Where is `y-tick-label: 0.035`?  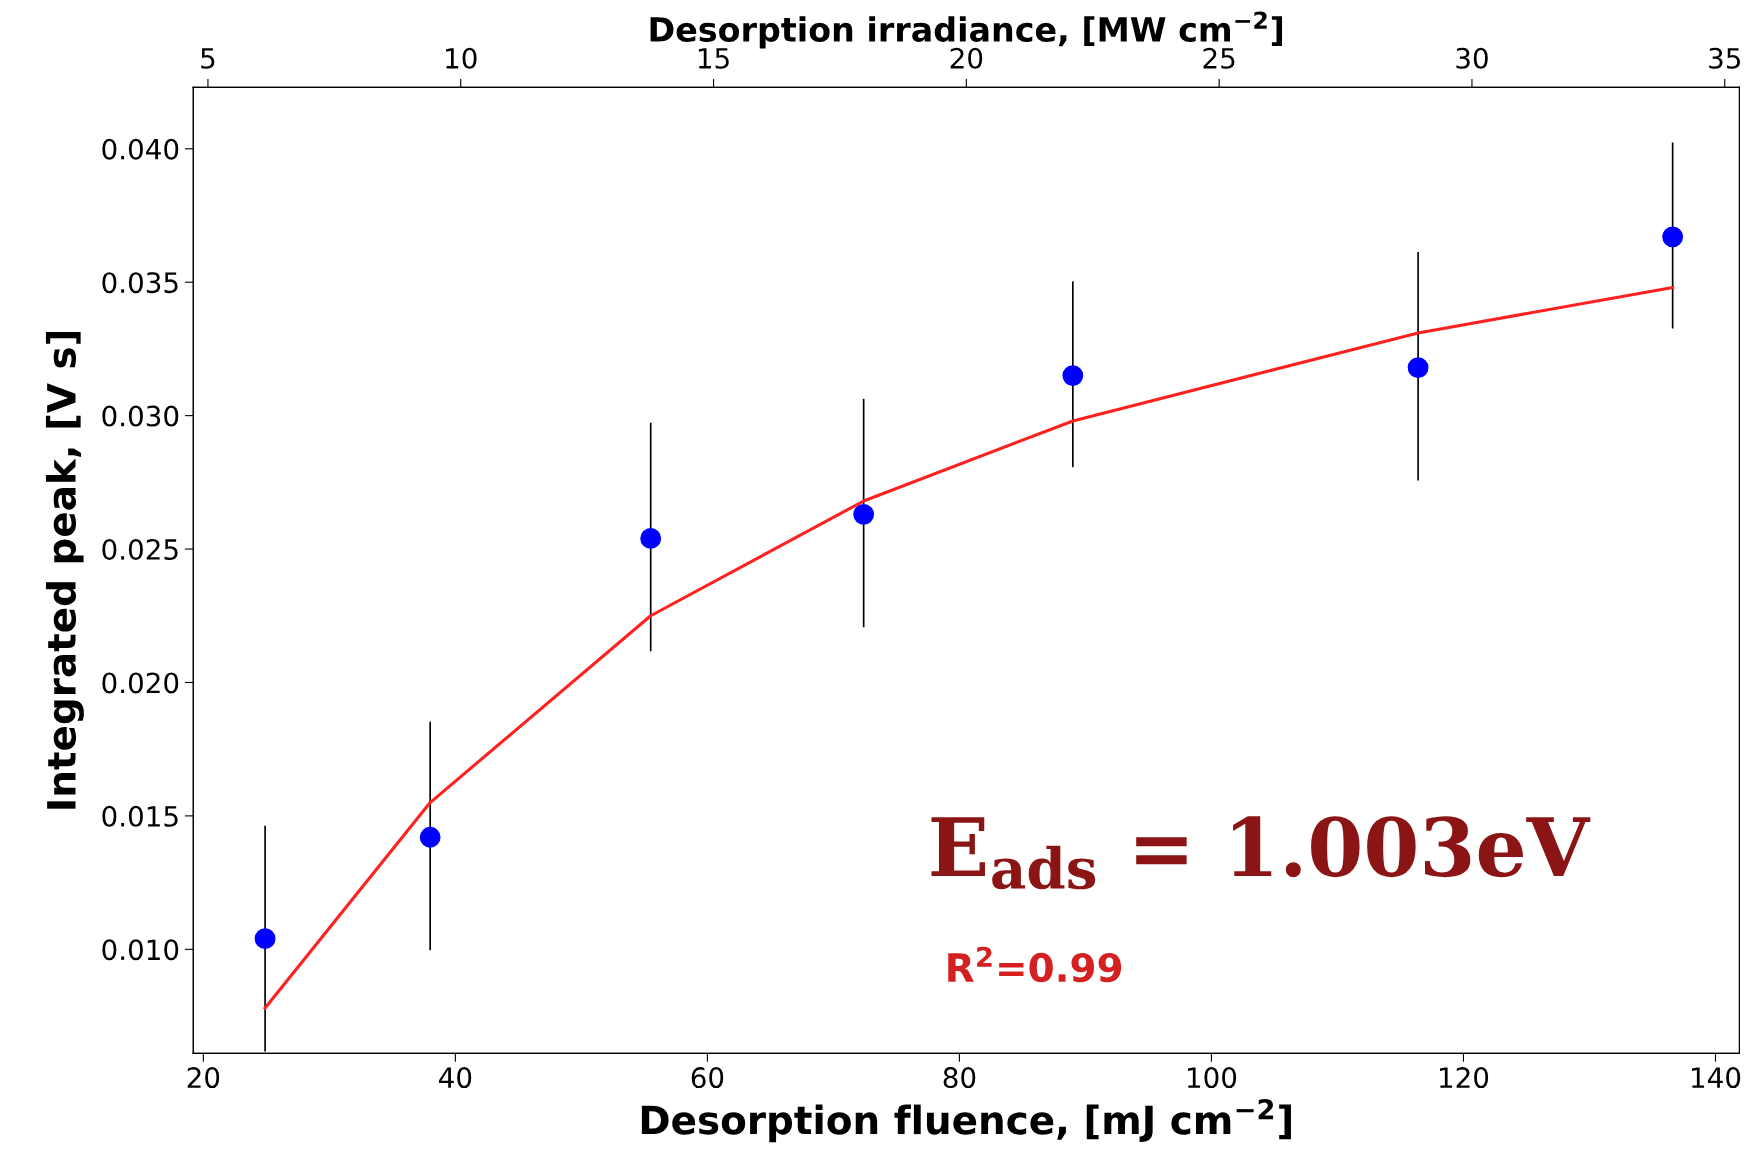
y-tick-label: 0.035 is located at coordinates (140, 283).